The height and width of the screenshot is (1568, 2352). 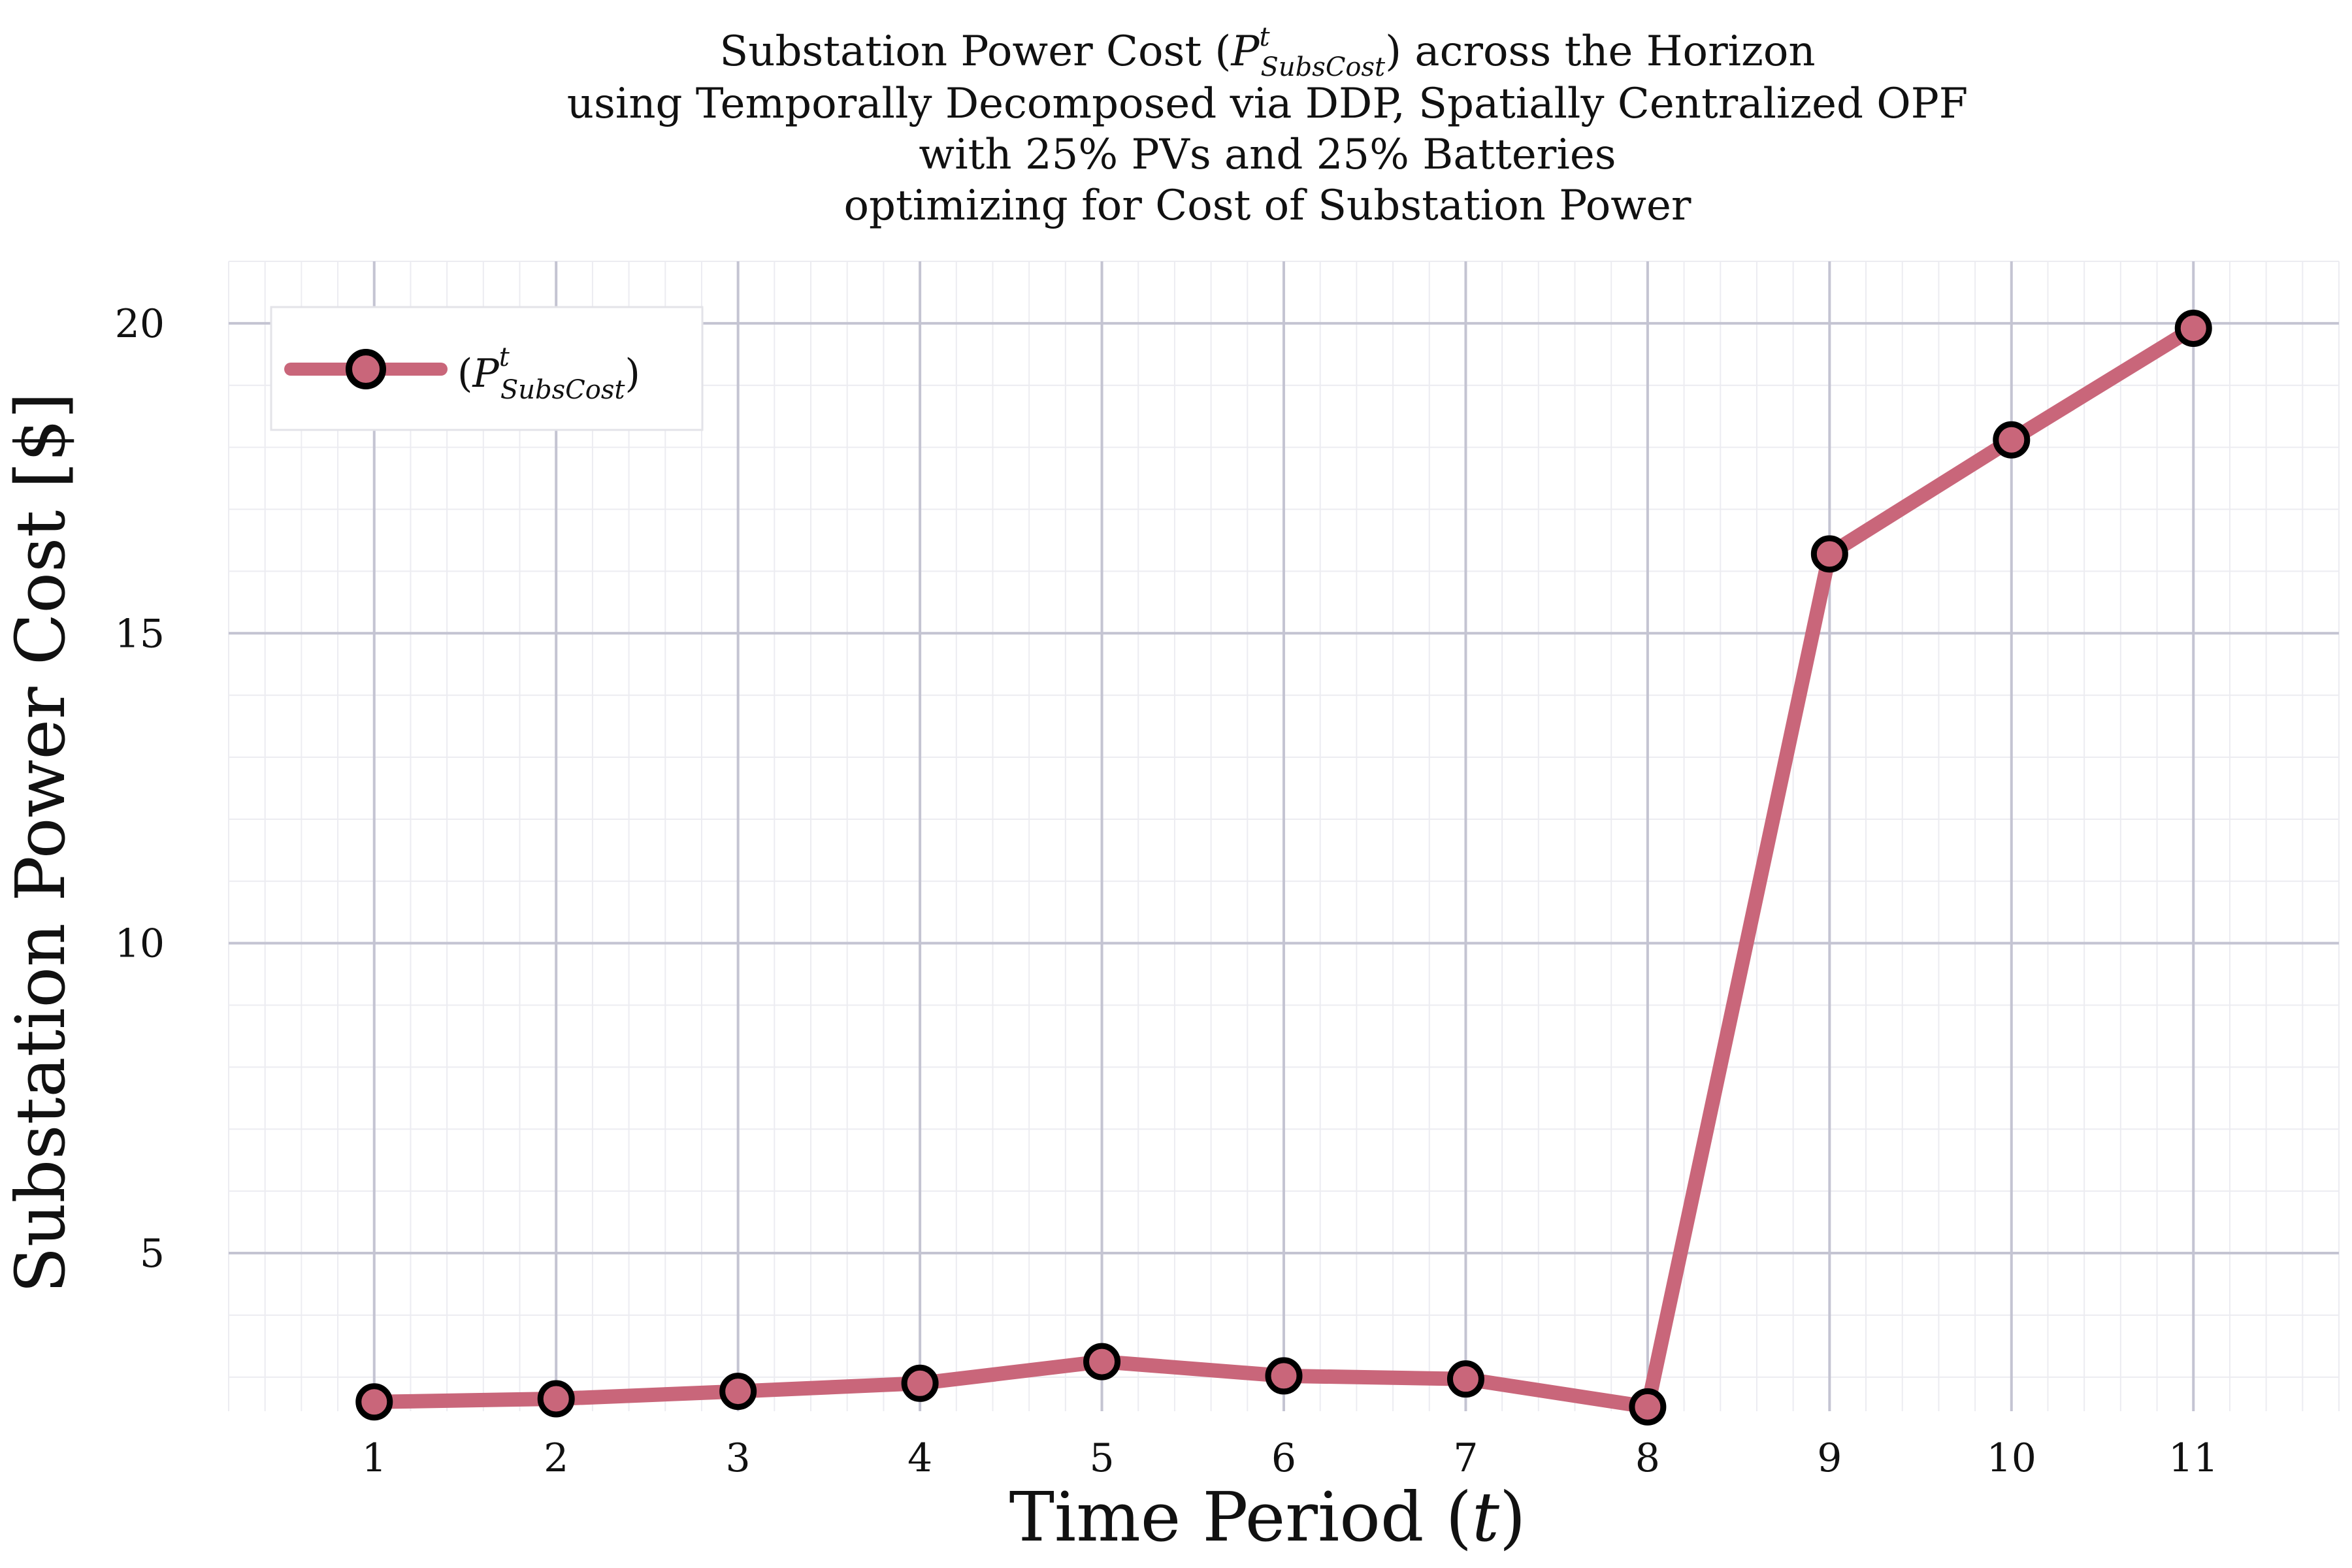 I want to click on legend-label-sub: SubsCost, so click(x=563, y=390).